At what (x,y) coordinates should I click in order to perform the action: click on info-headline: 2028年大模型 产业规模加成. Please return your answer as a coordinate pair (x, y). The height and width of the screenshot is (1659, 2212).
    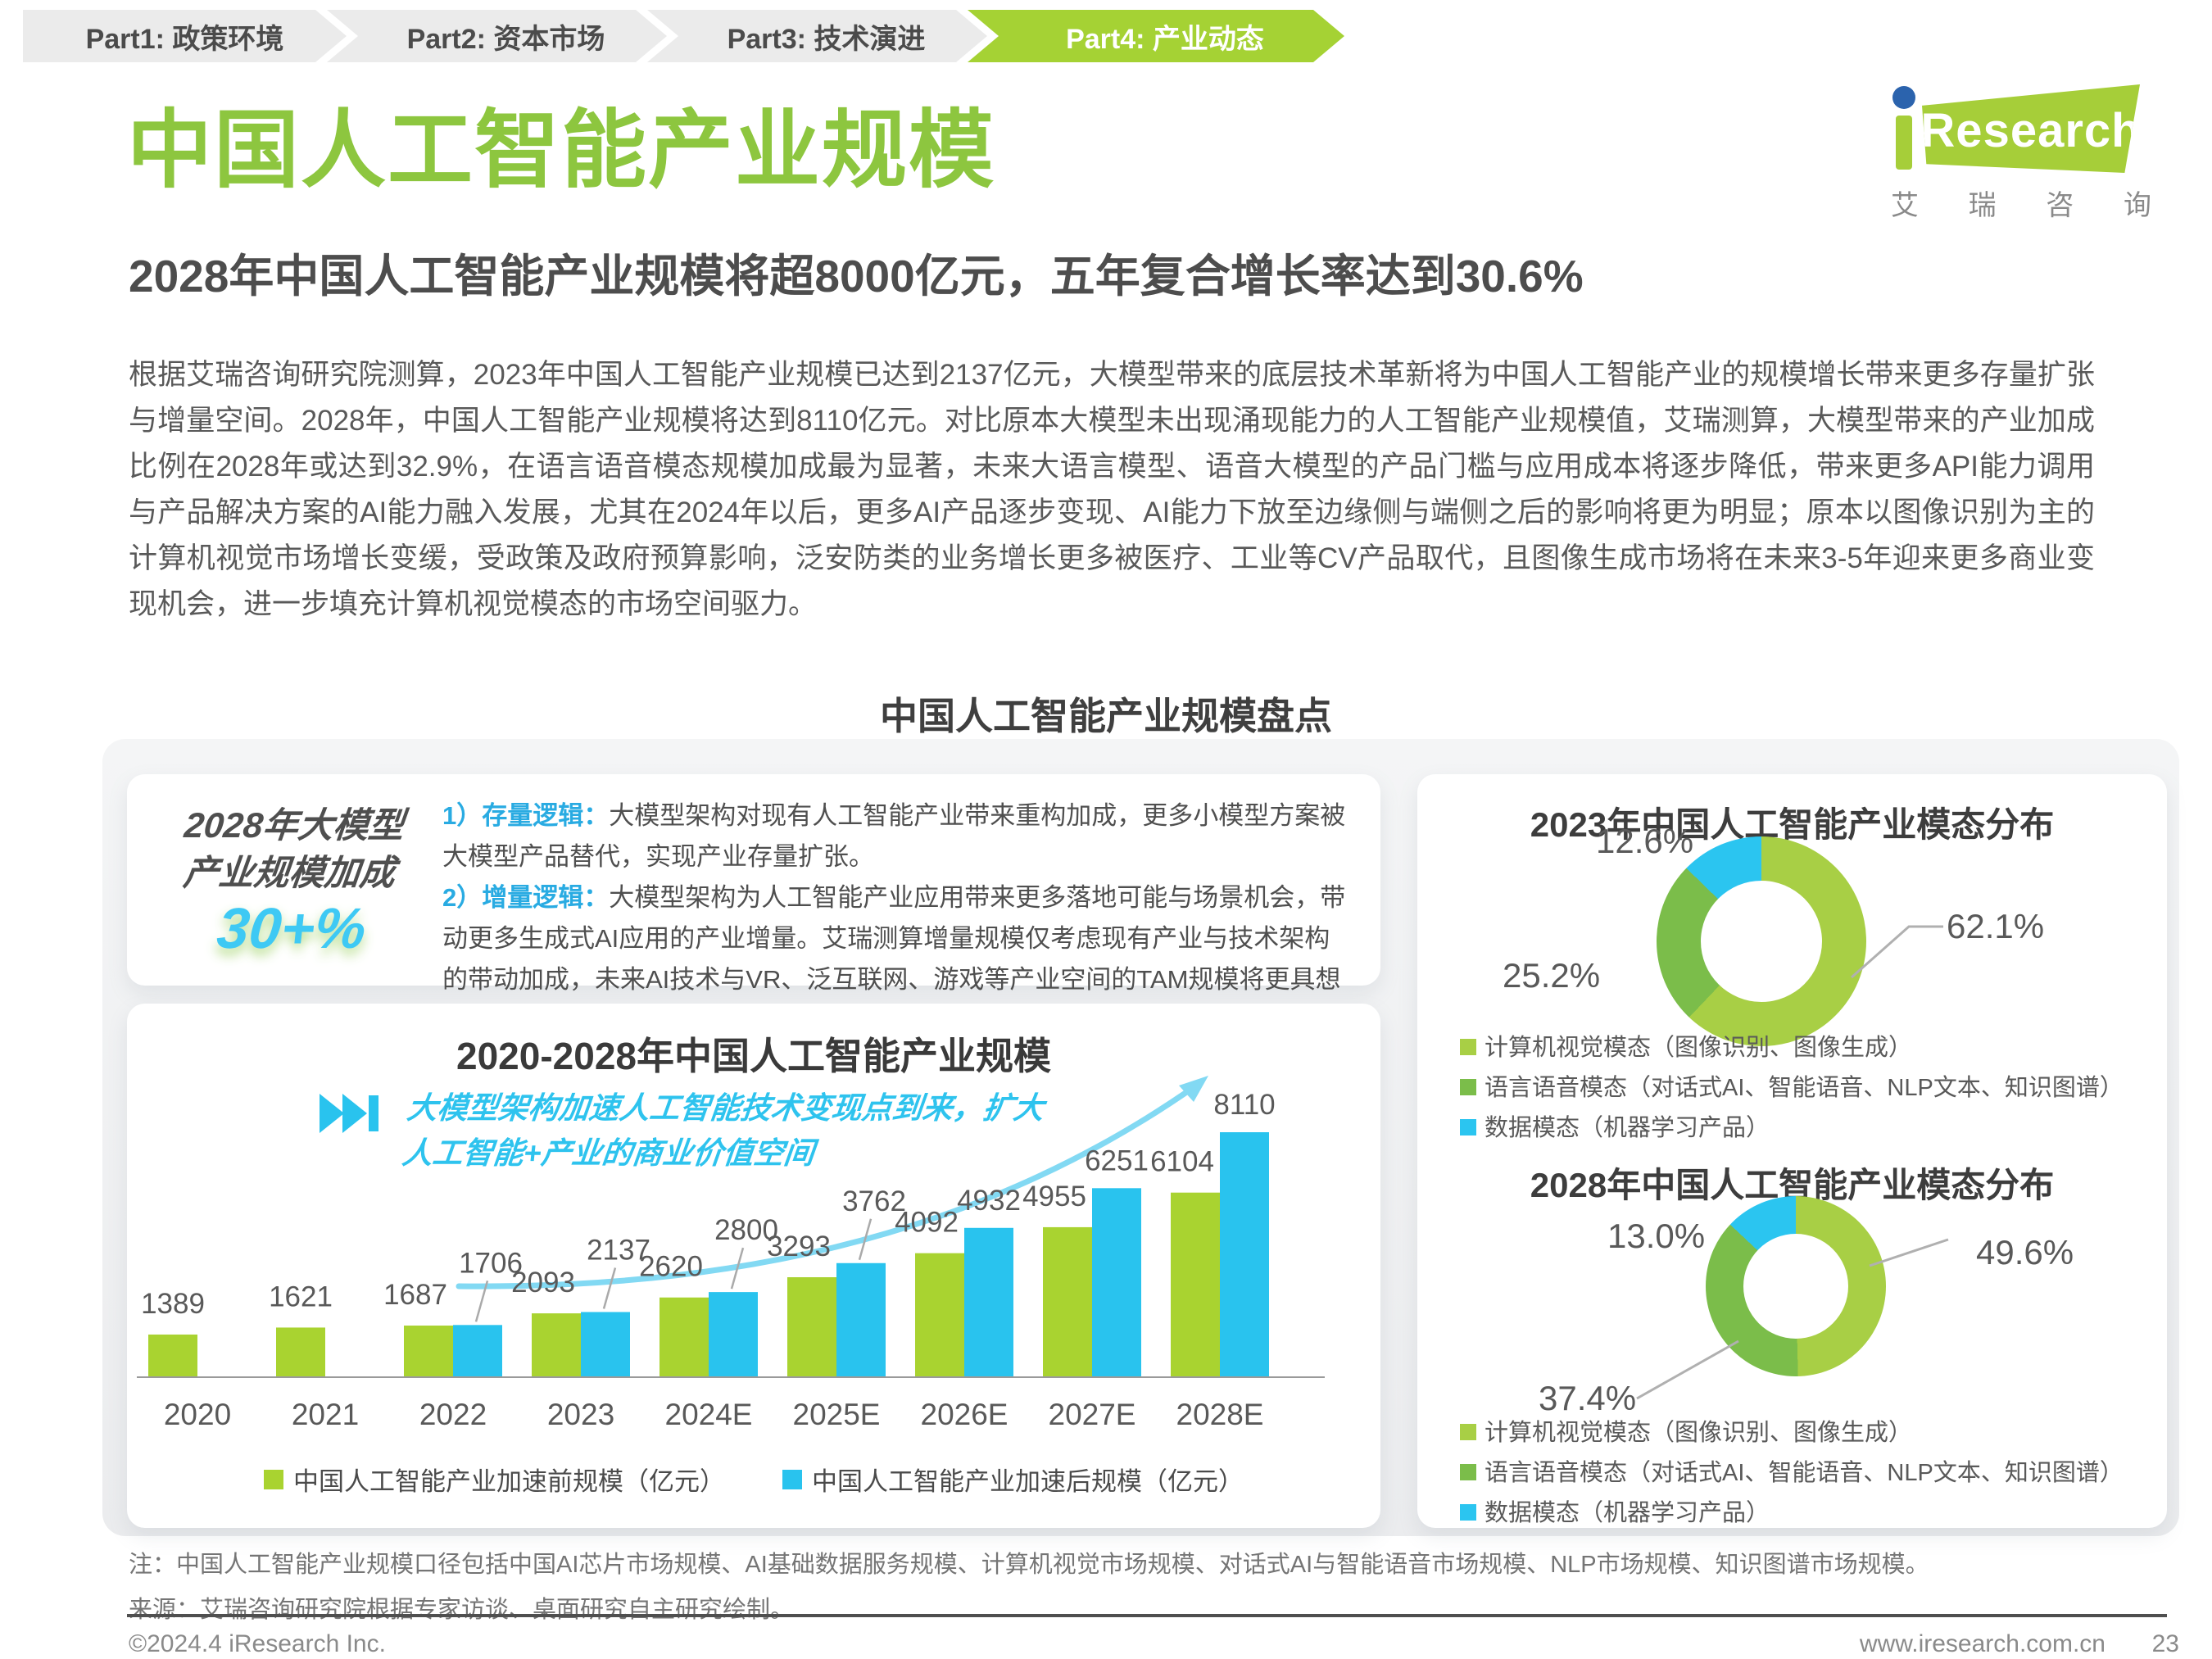
    Looking at the image, I should click on (293, 849).